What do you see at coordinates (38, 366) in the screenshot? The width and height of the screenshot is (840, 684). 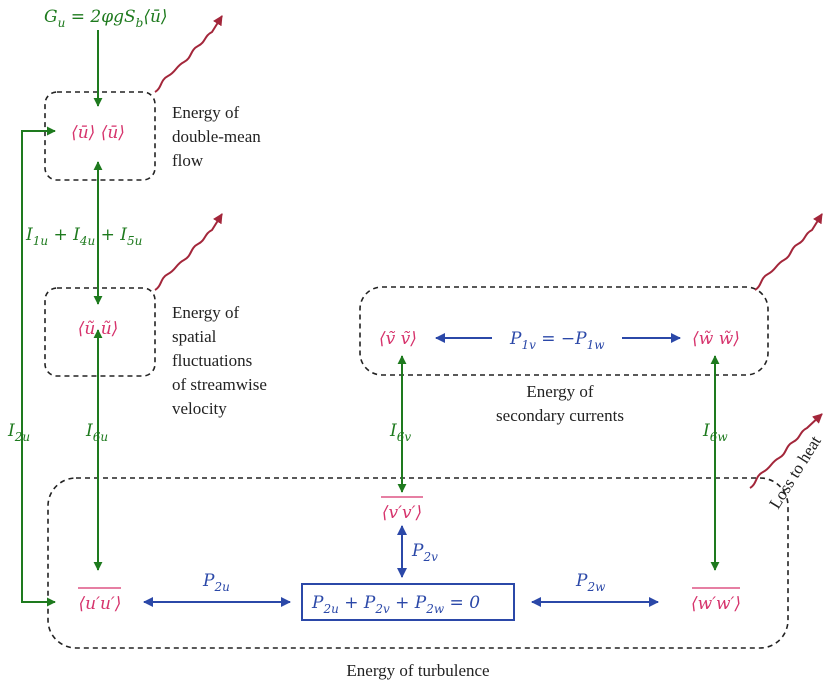 I see `i2u-arrow` at bounding box center [38, 366].